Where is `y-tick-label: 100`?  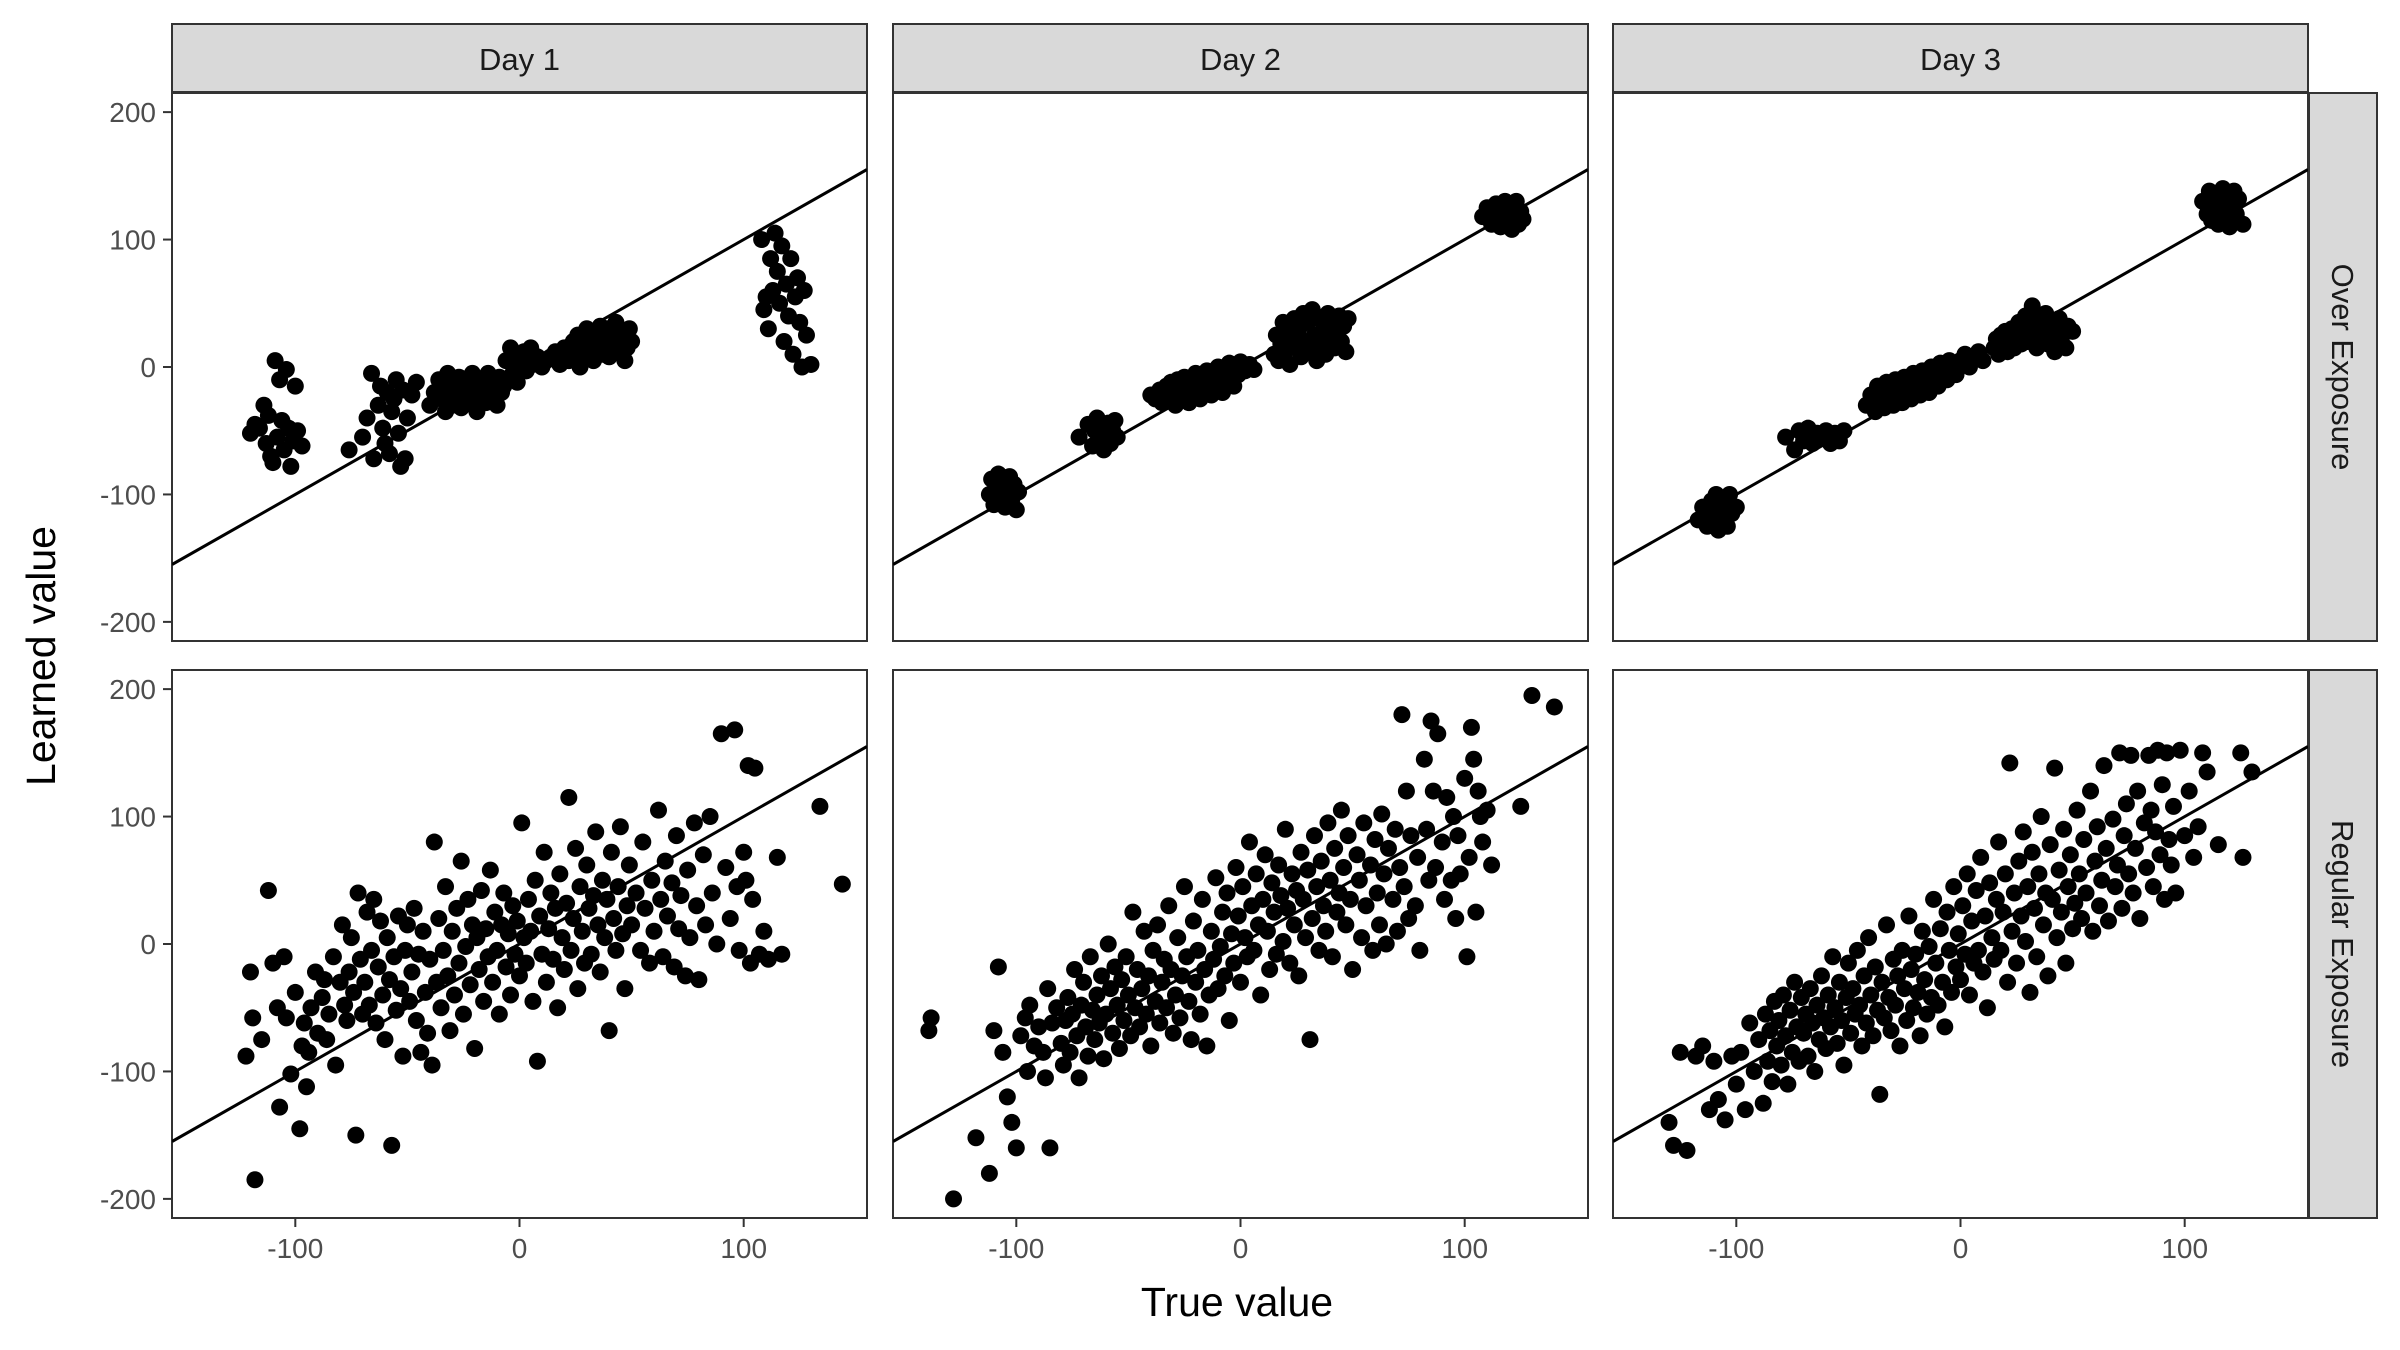 y-tick-label: 100 is located at coordinates (132, 240).